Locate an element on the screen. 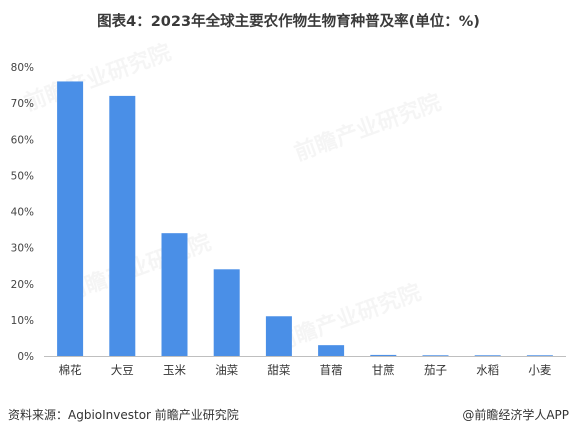 Image resolution: width=577 pixels, height=437 pixels. x-tick-label: 油菜 is located at coordinates (226, 370).